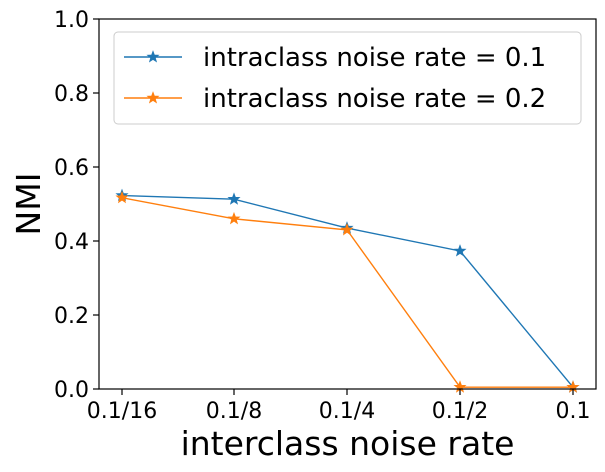 This screenshot has height=472, width=605. What do you see at coordinates (234, 411) in the screenshot?
I see `x-tick-label: 0.1/8` at bounding box center [234, 411].